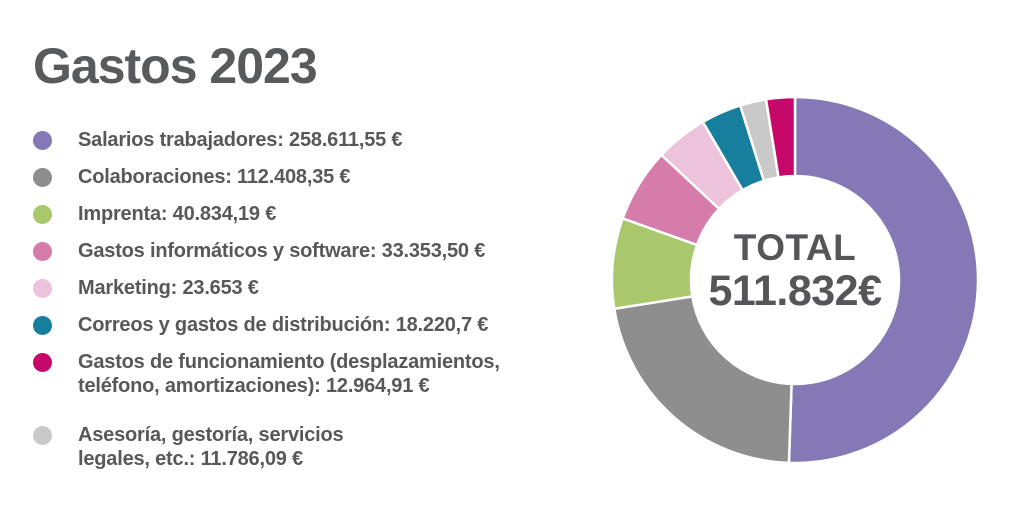  What do you see at coordinates (315, 214) in the screenshot?
I see `legend-item-imprenta: Imprenta: 40.834,19 €` at bounding box center [315, 214].